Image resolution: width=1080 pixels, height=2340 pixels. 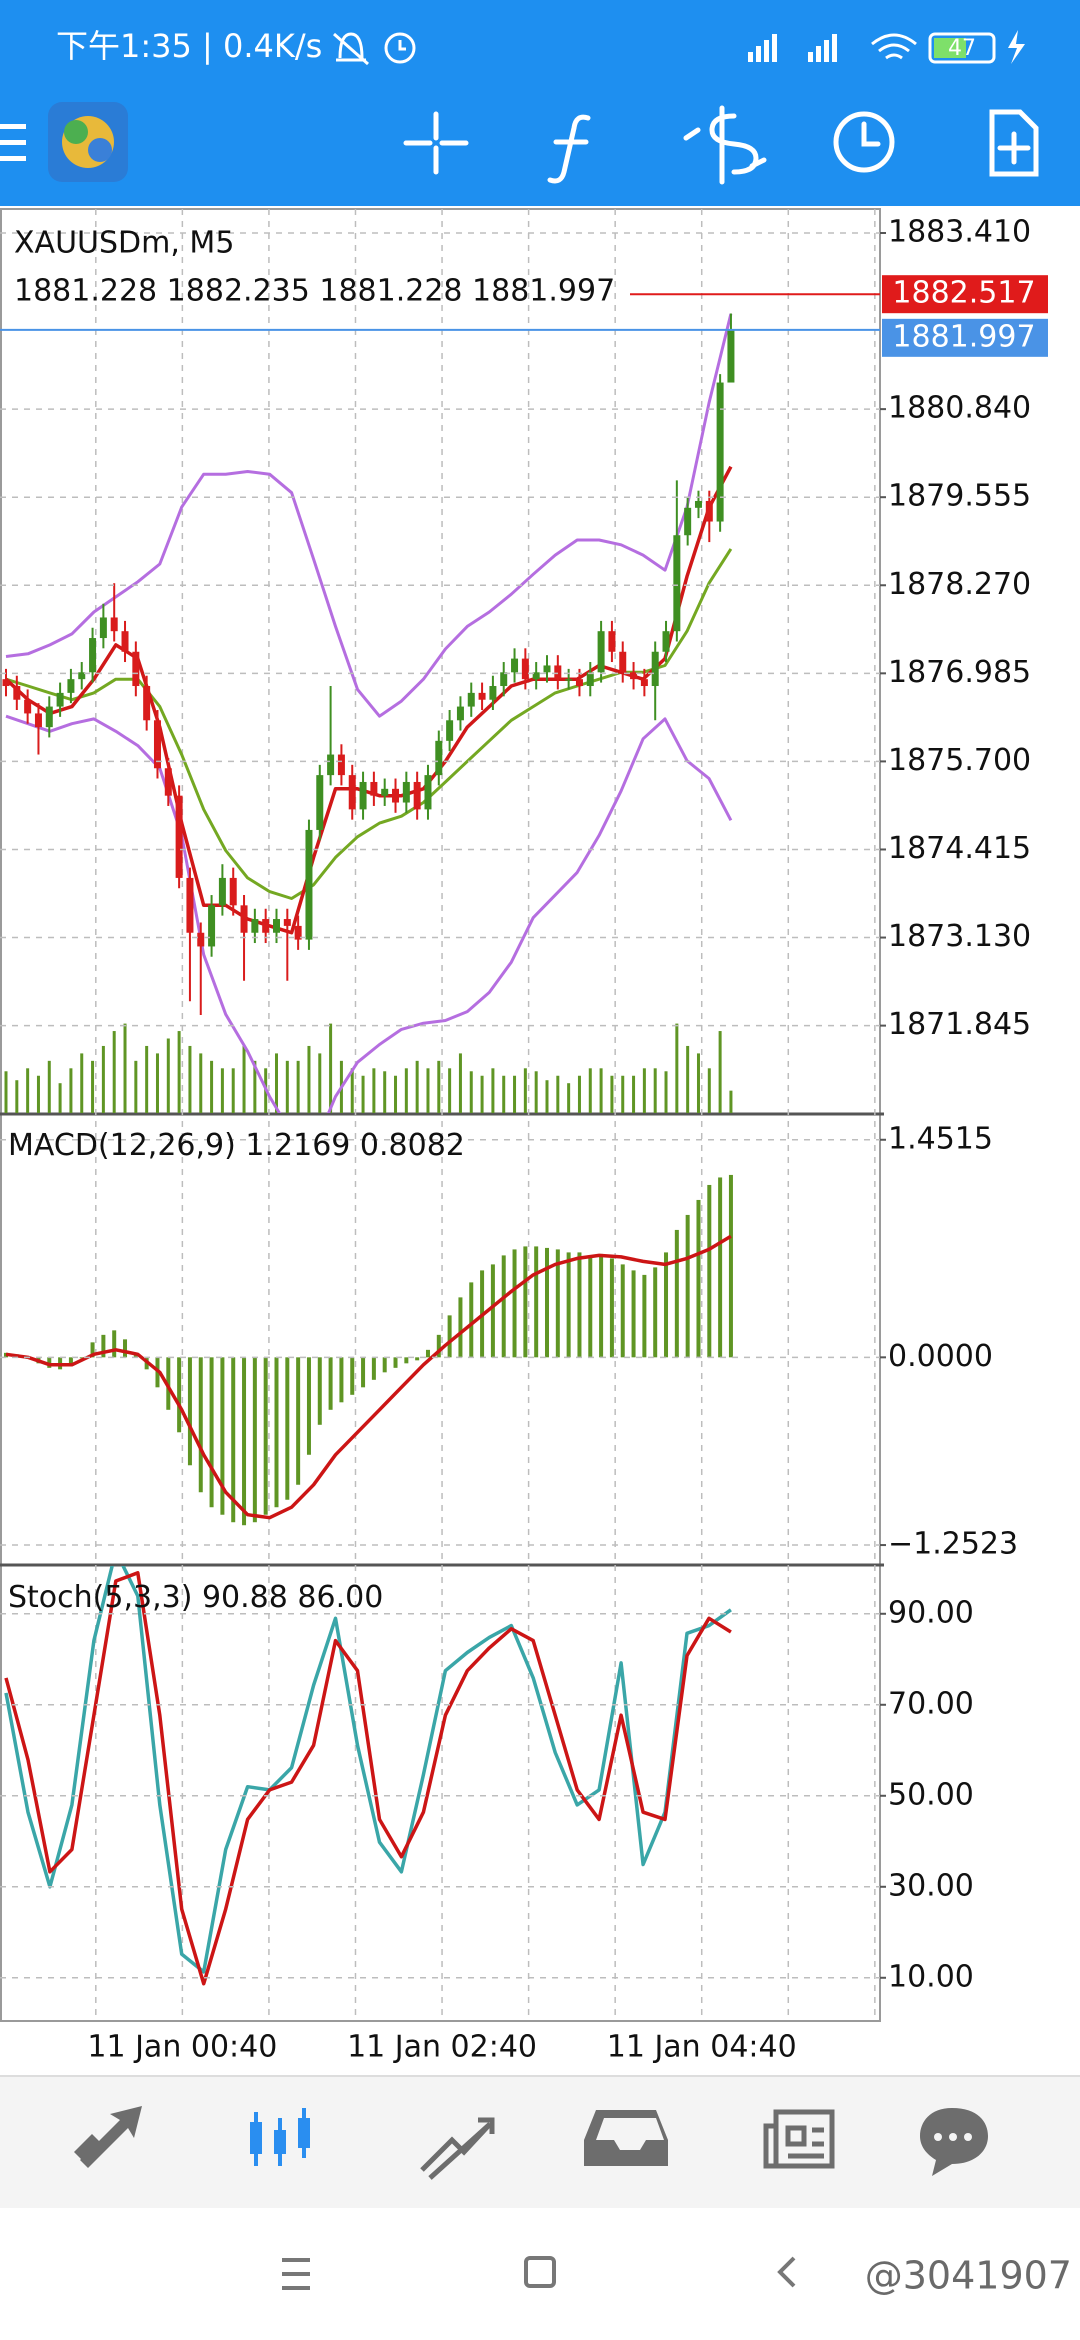 I want to click on objects-button, so click(x=1014, y=143).